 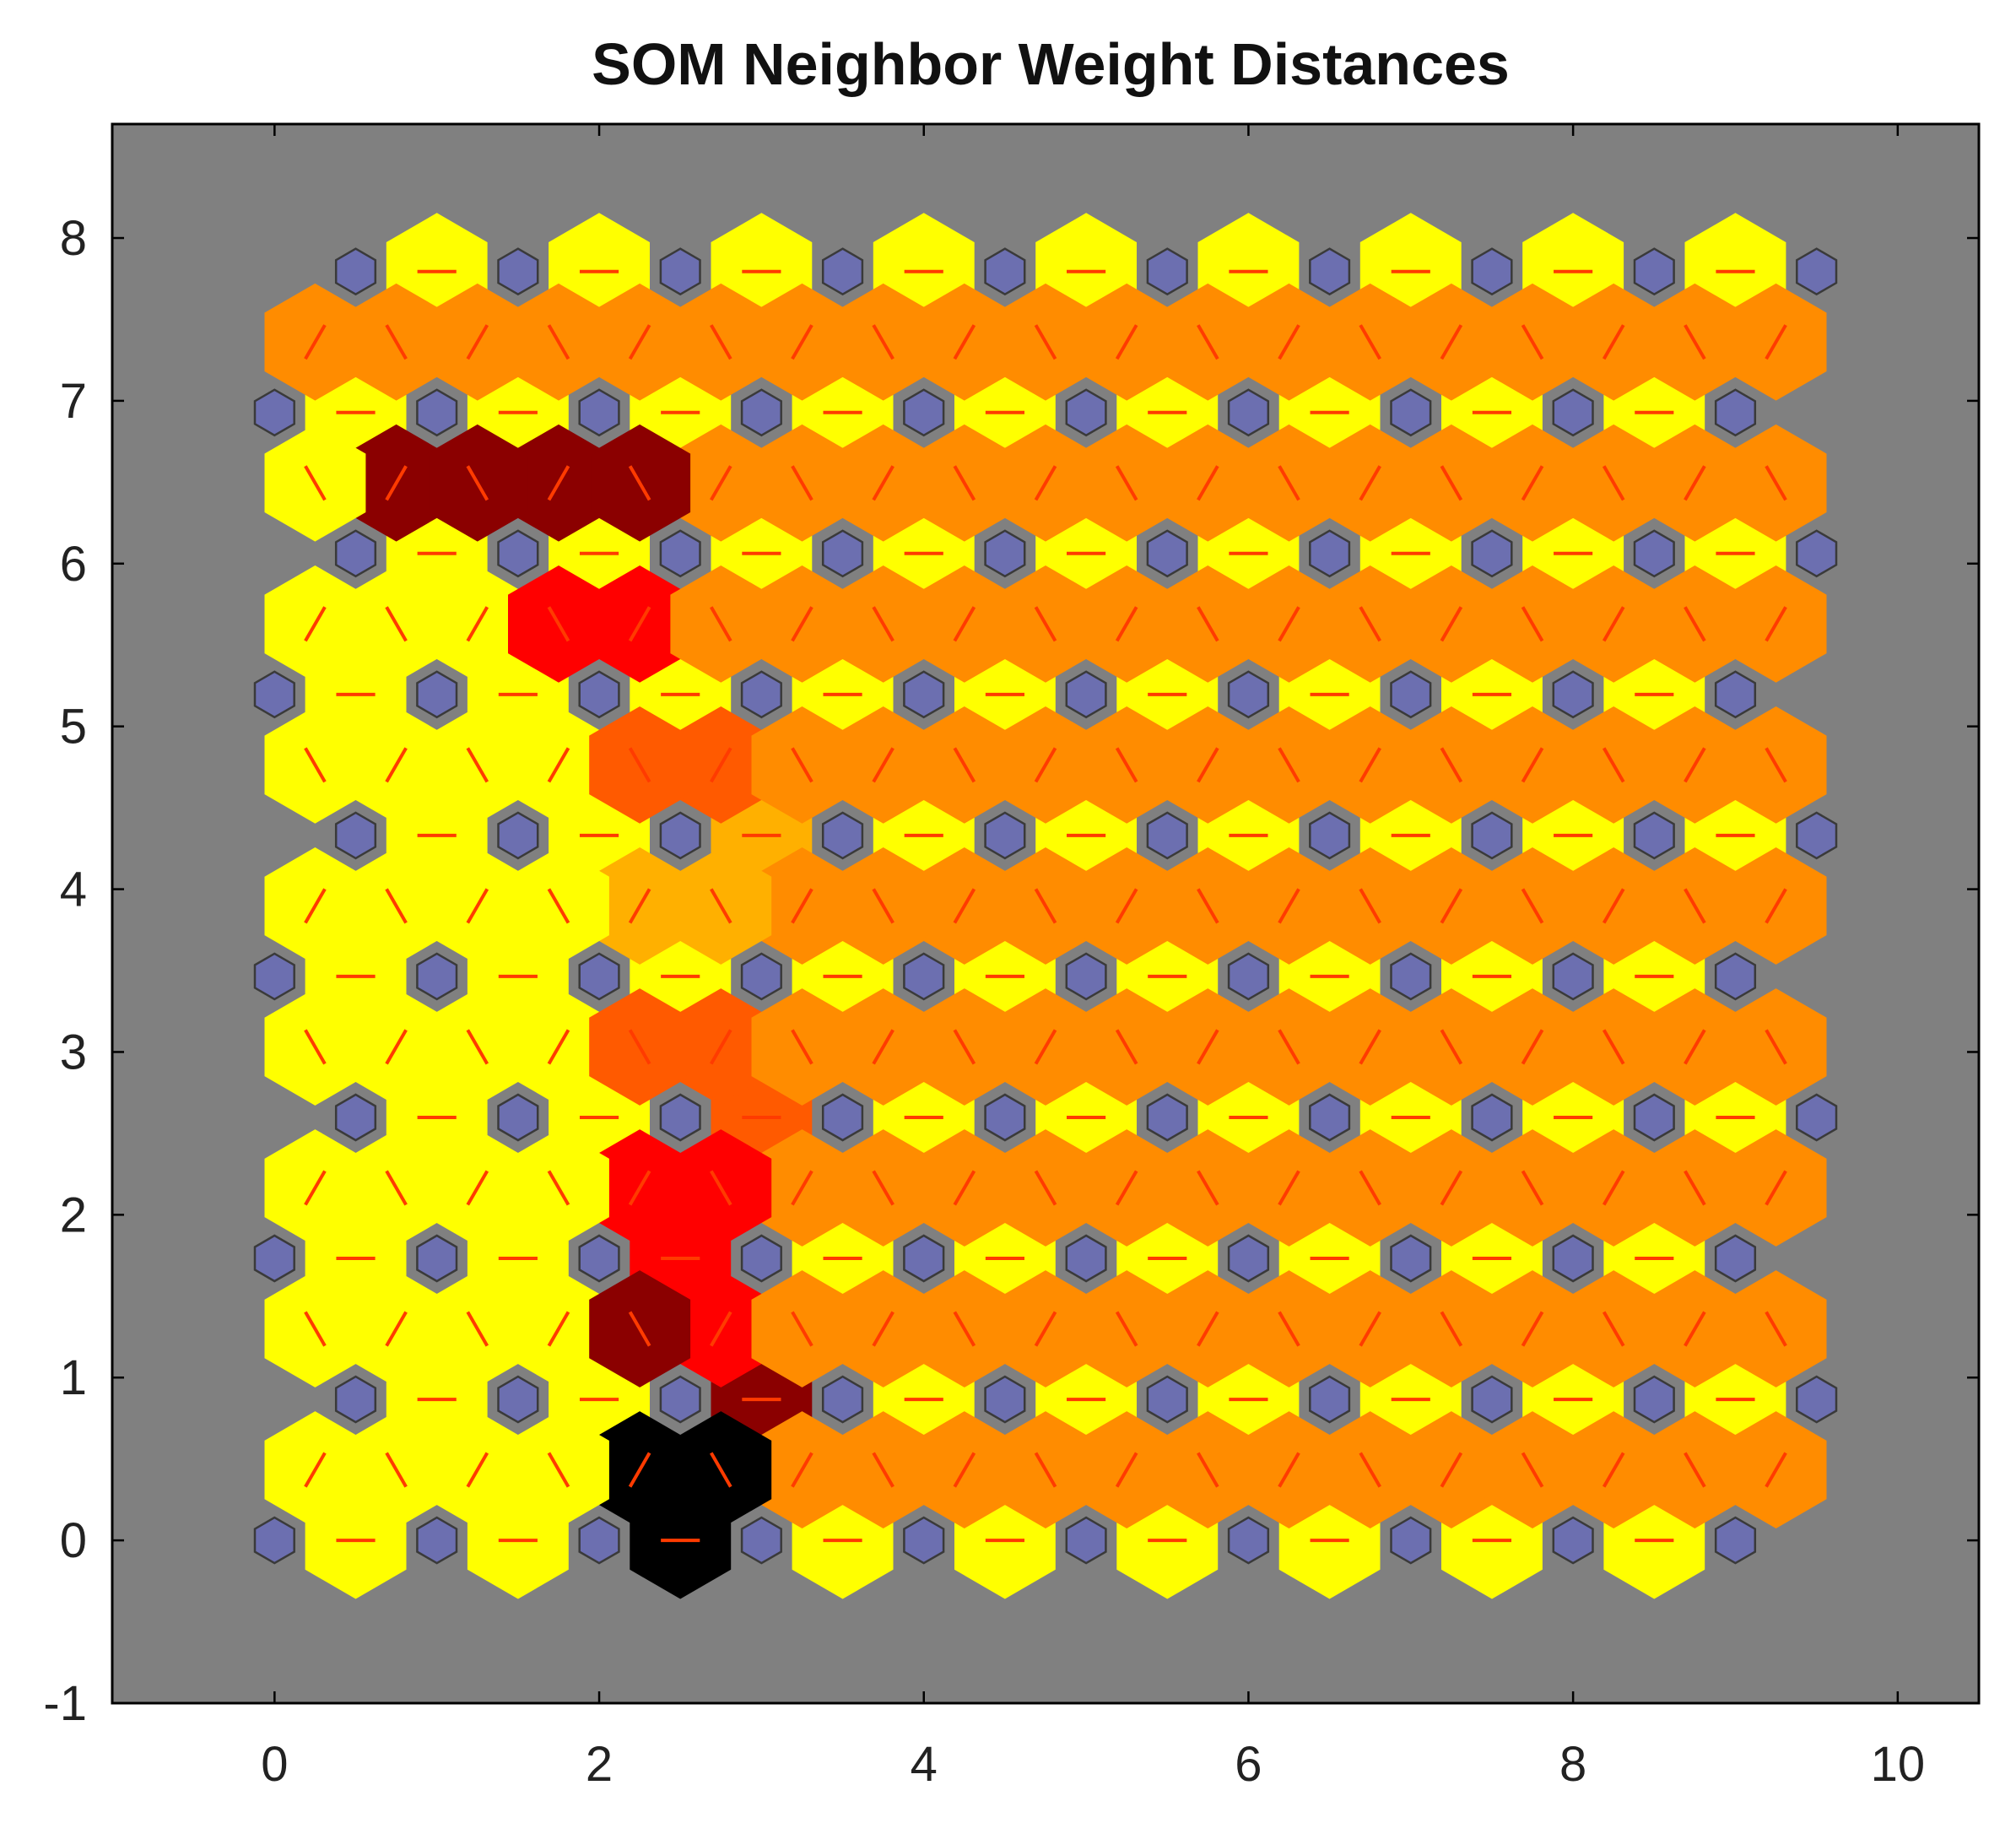 I want to click on y-tick-label: -1, so click(x=65, y=1703).